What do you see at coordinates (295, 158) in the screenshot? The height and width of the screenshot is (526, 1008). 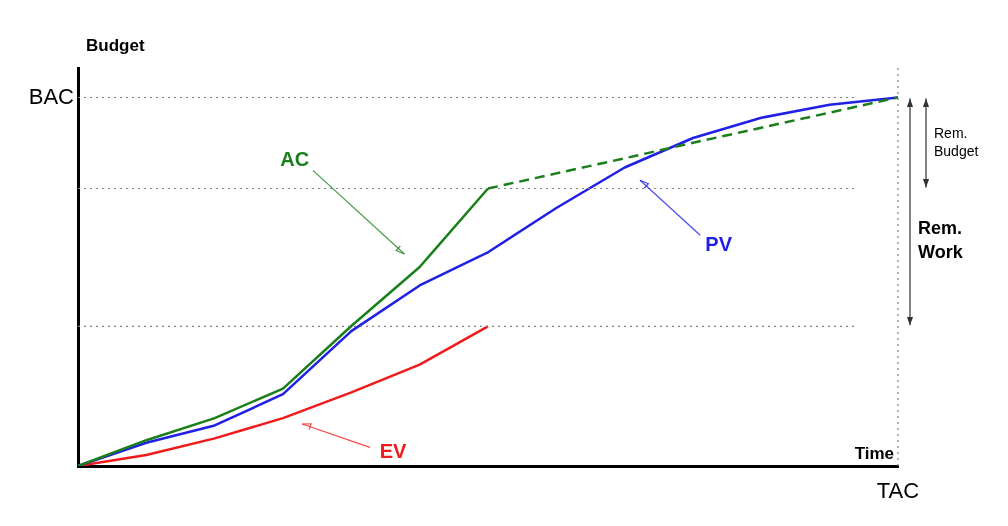 I see `text: AC` at bounding box center [295, 158].